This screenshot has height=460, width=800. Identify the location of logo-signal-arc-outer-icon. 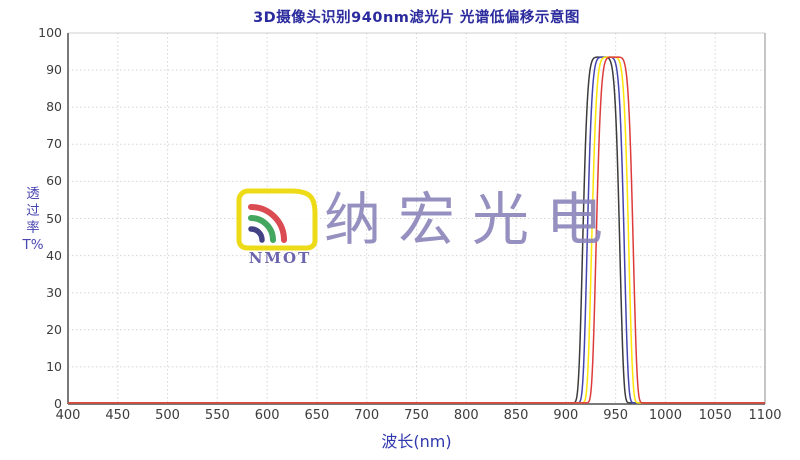
(267, 223).